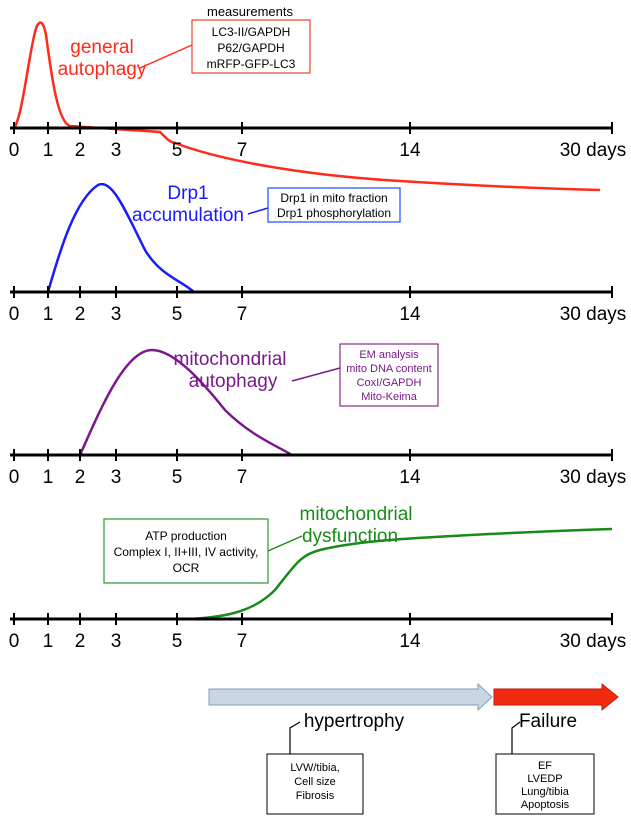 The width and height of the screenshot is (631, 817). I want to click on general-autophagy-box-line2: P62/GAPDH, so click(250, 48).